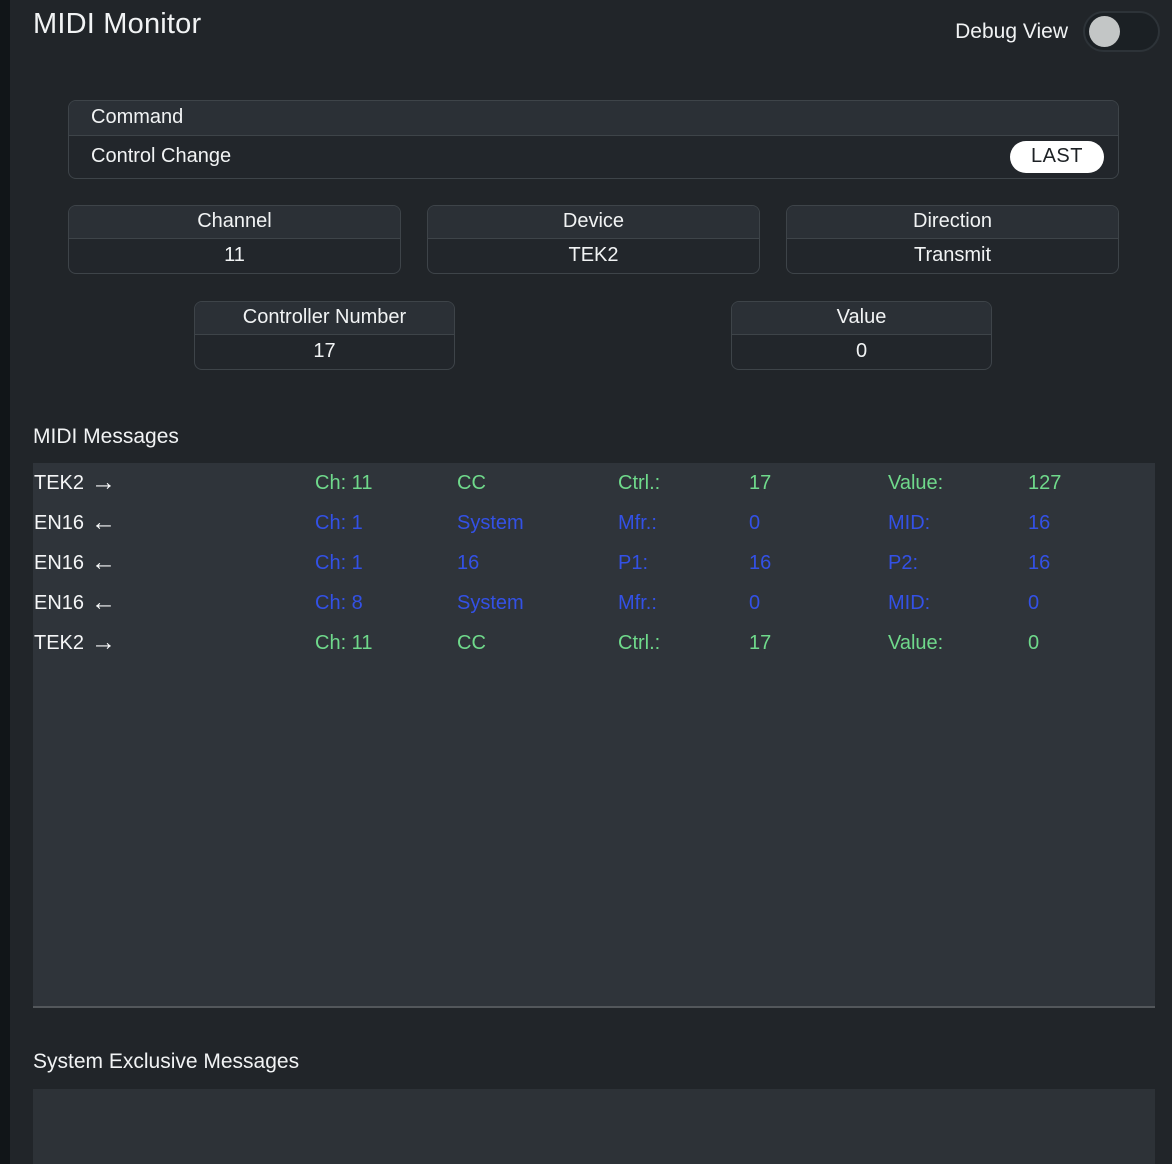 The width and height of the screenshot is (1172, 1164). Describe the element at coordinates (1104, 31) in the screenshot. I see `toggle-knob` at that location.